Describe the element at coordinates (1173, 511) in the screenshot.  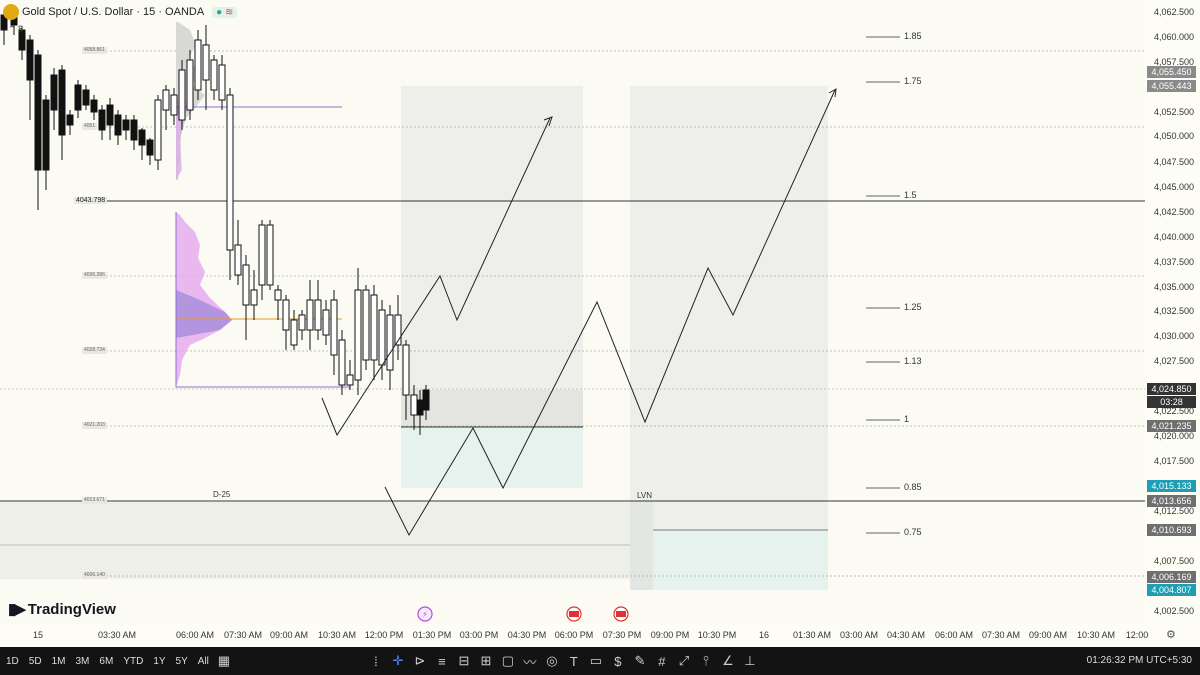
I see `price-tick: 4,012.500` at that location.